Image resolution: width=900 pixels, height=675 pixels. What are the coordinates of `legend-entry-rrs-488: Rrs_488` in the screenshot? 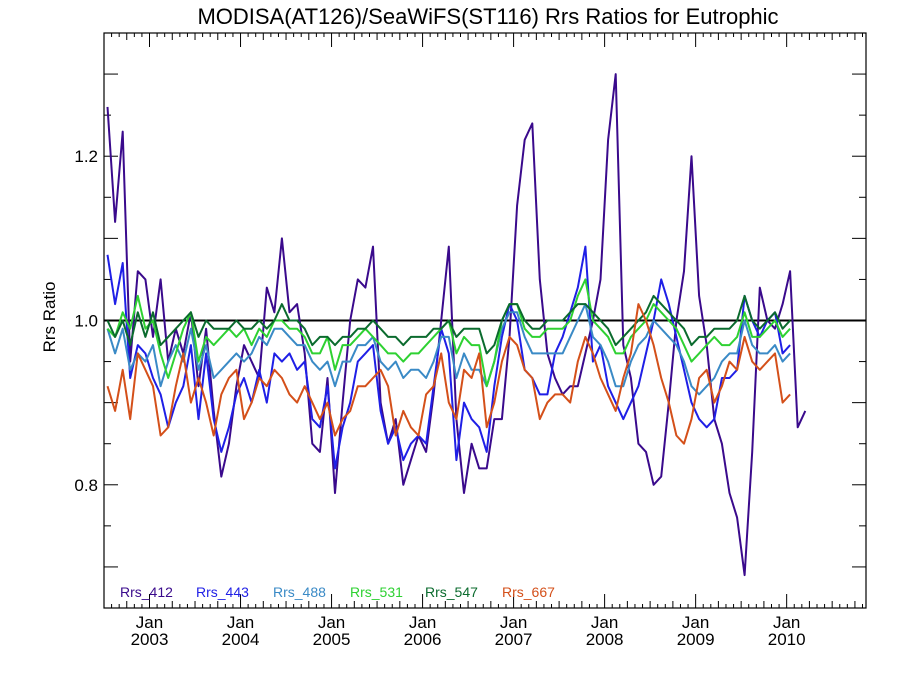 It's located at (299, 592).